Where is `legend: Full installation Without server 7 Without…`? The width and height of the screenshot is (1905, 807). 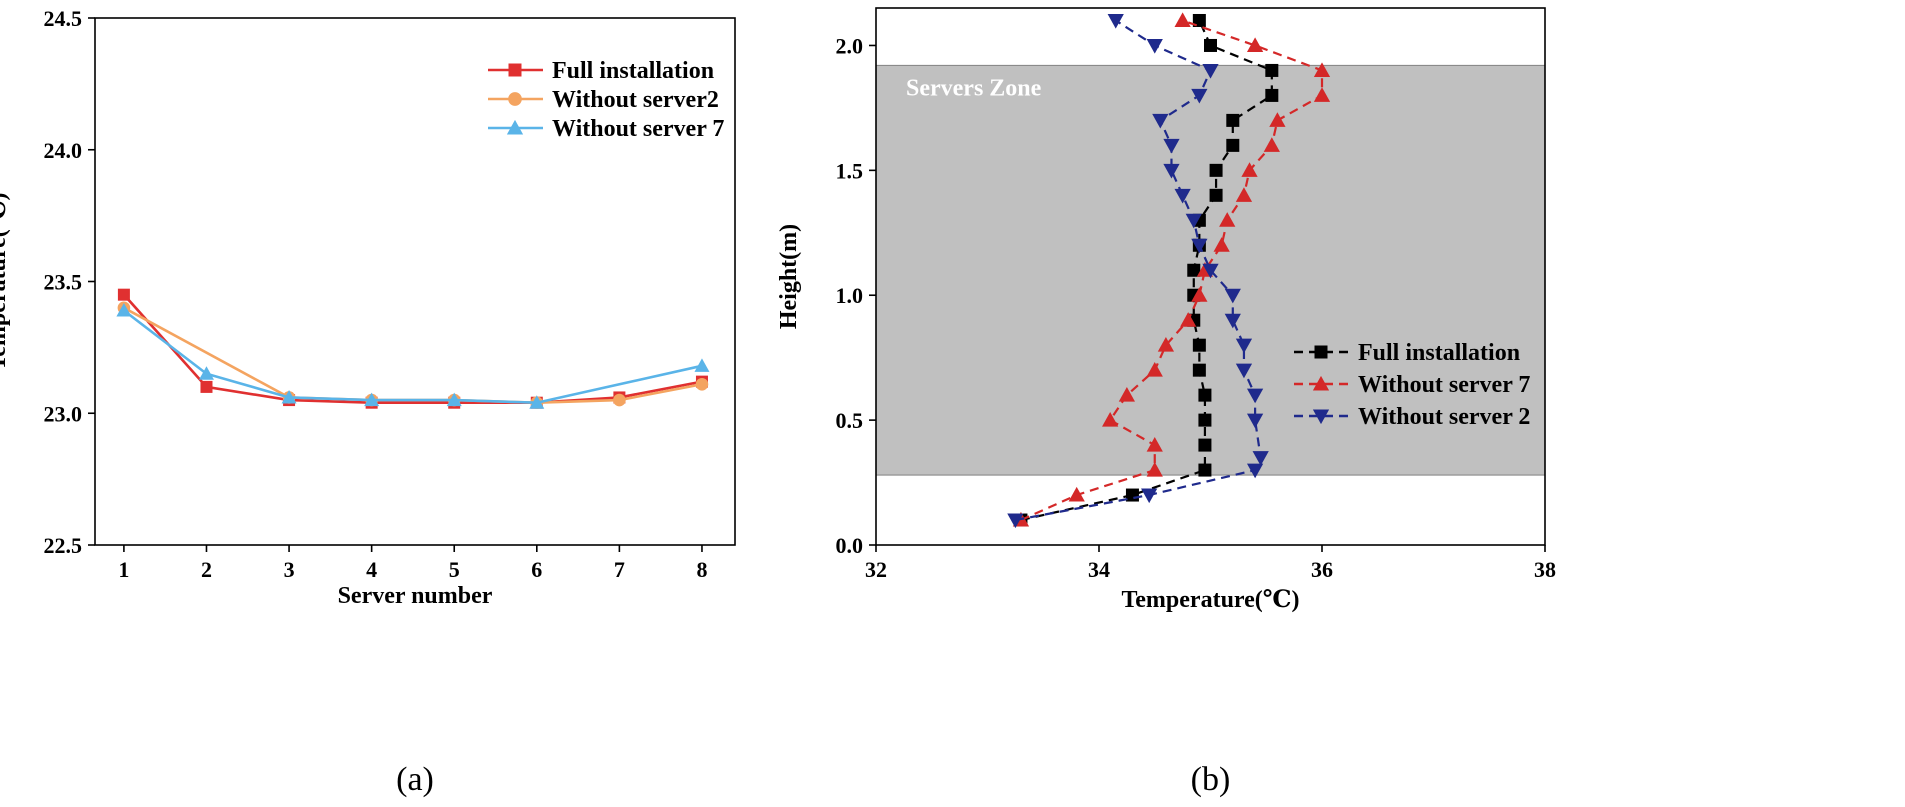 legend: Full installation Without server 7 Without… is located at coordinates (1412, 385).